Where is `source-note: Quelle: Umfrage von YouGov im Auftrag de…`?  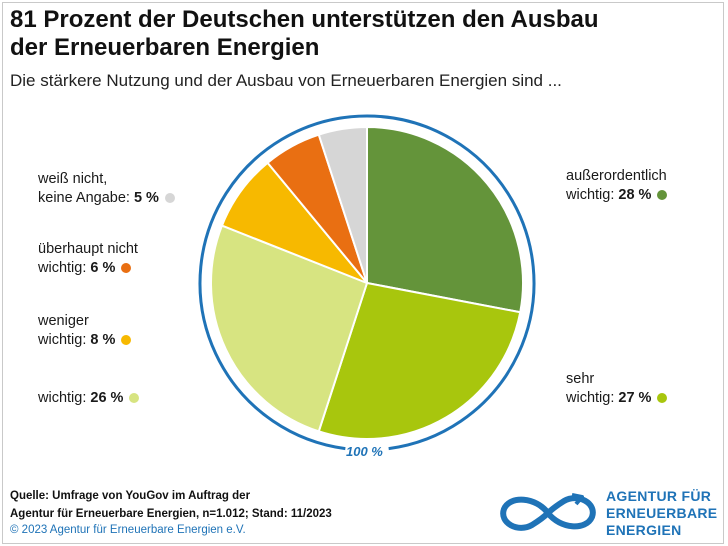
source-note: Quelle: Umfrage von YouGov im Auftrag de… is located at coordinates (171, 505).